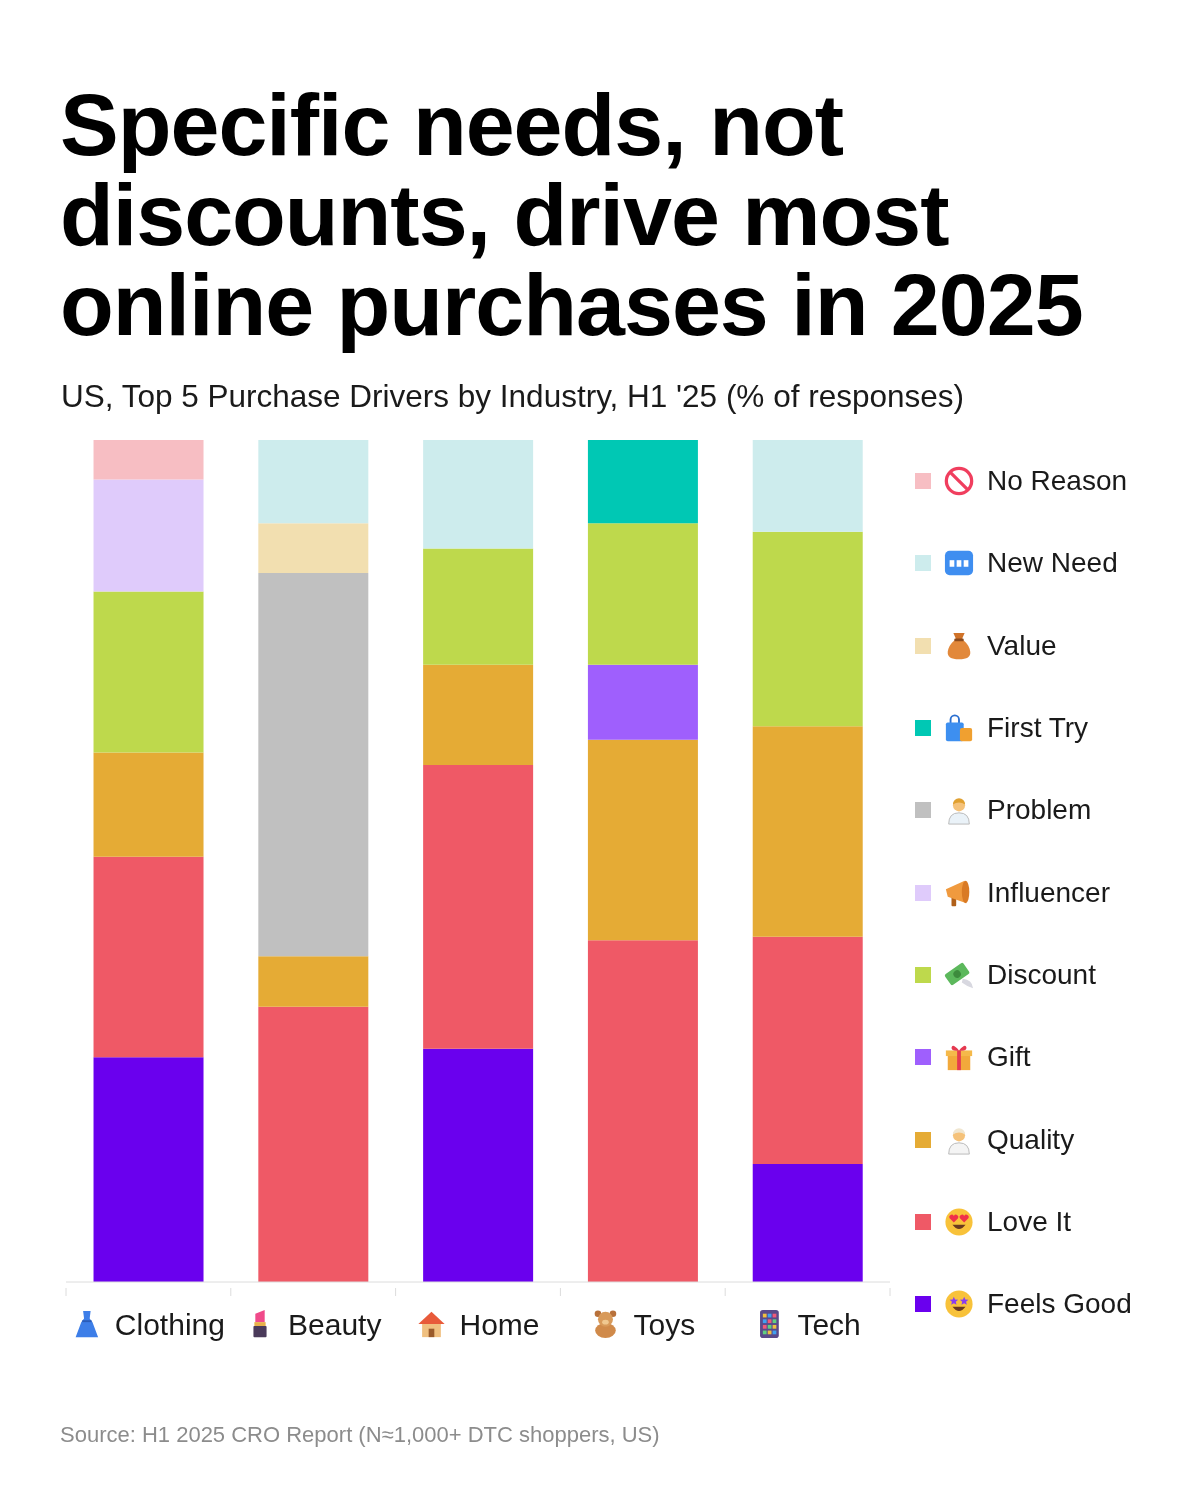  I want to click on legend-label: First Try, so click(1038, 728).